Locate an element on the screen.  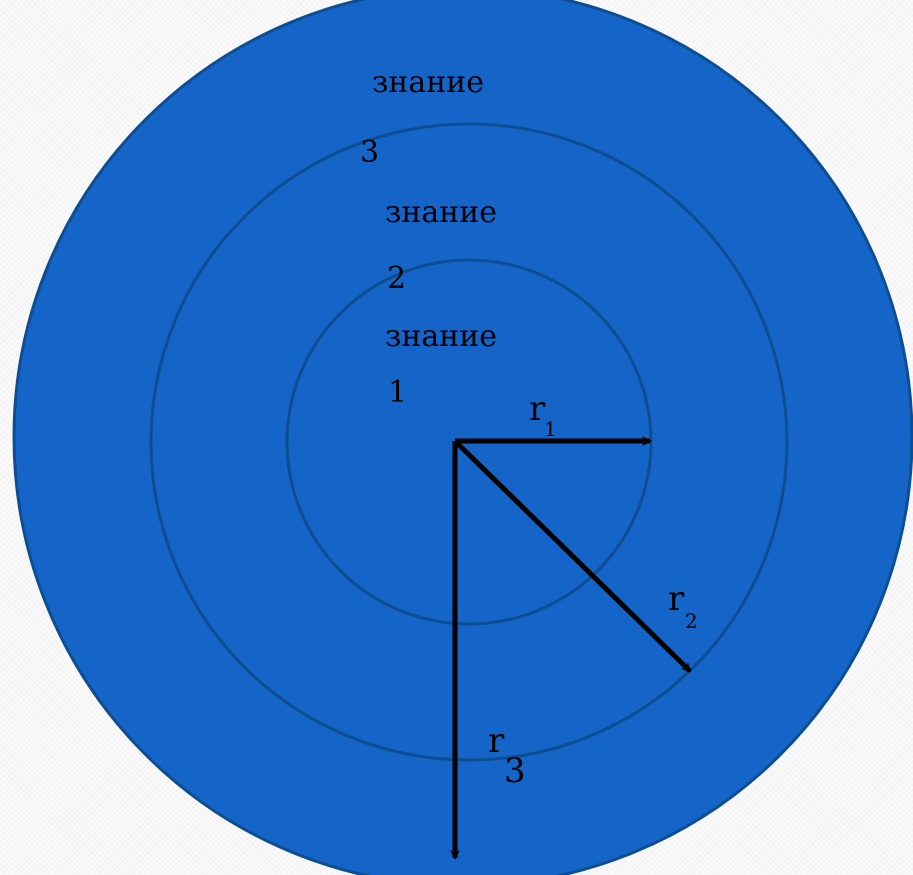
radius-label-3-index: 3 is located at coordinates (515, 771).